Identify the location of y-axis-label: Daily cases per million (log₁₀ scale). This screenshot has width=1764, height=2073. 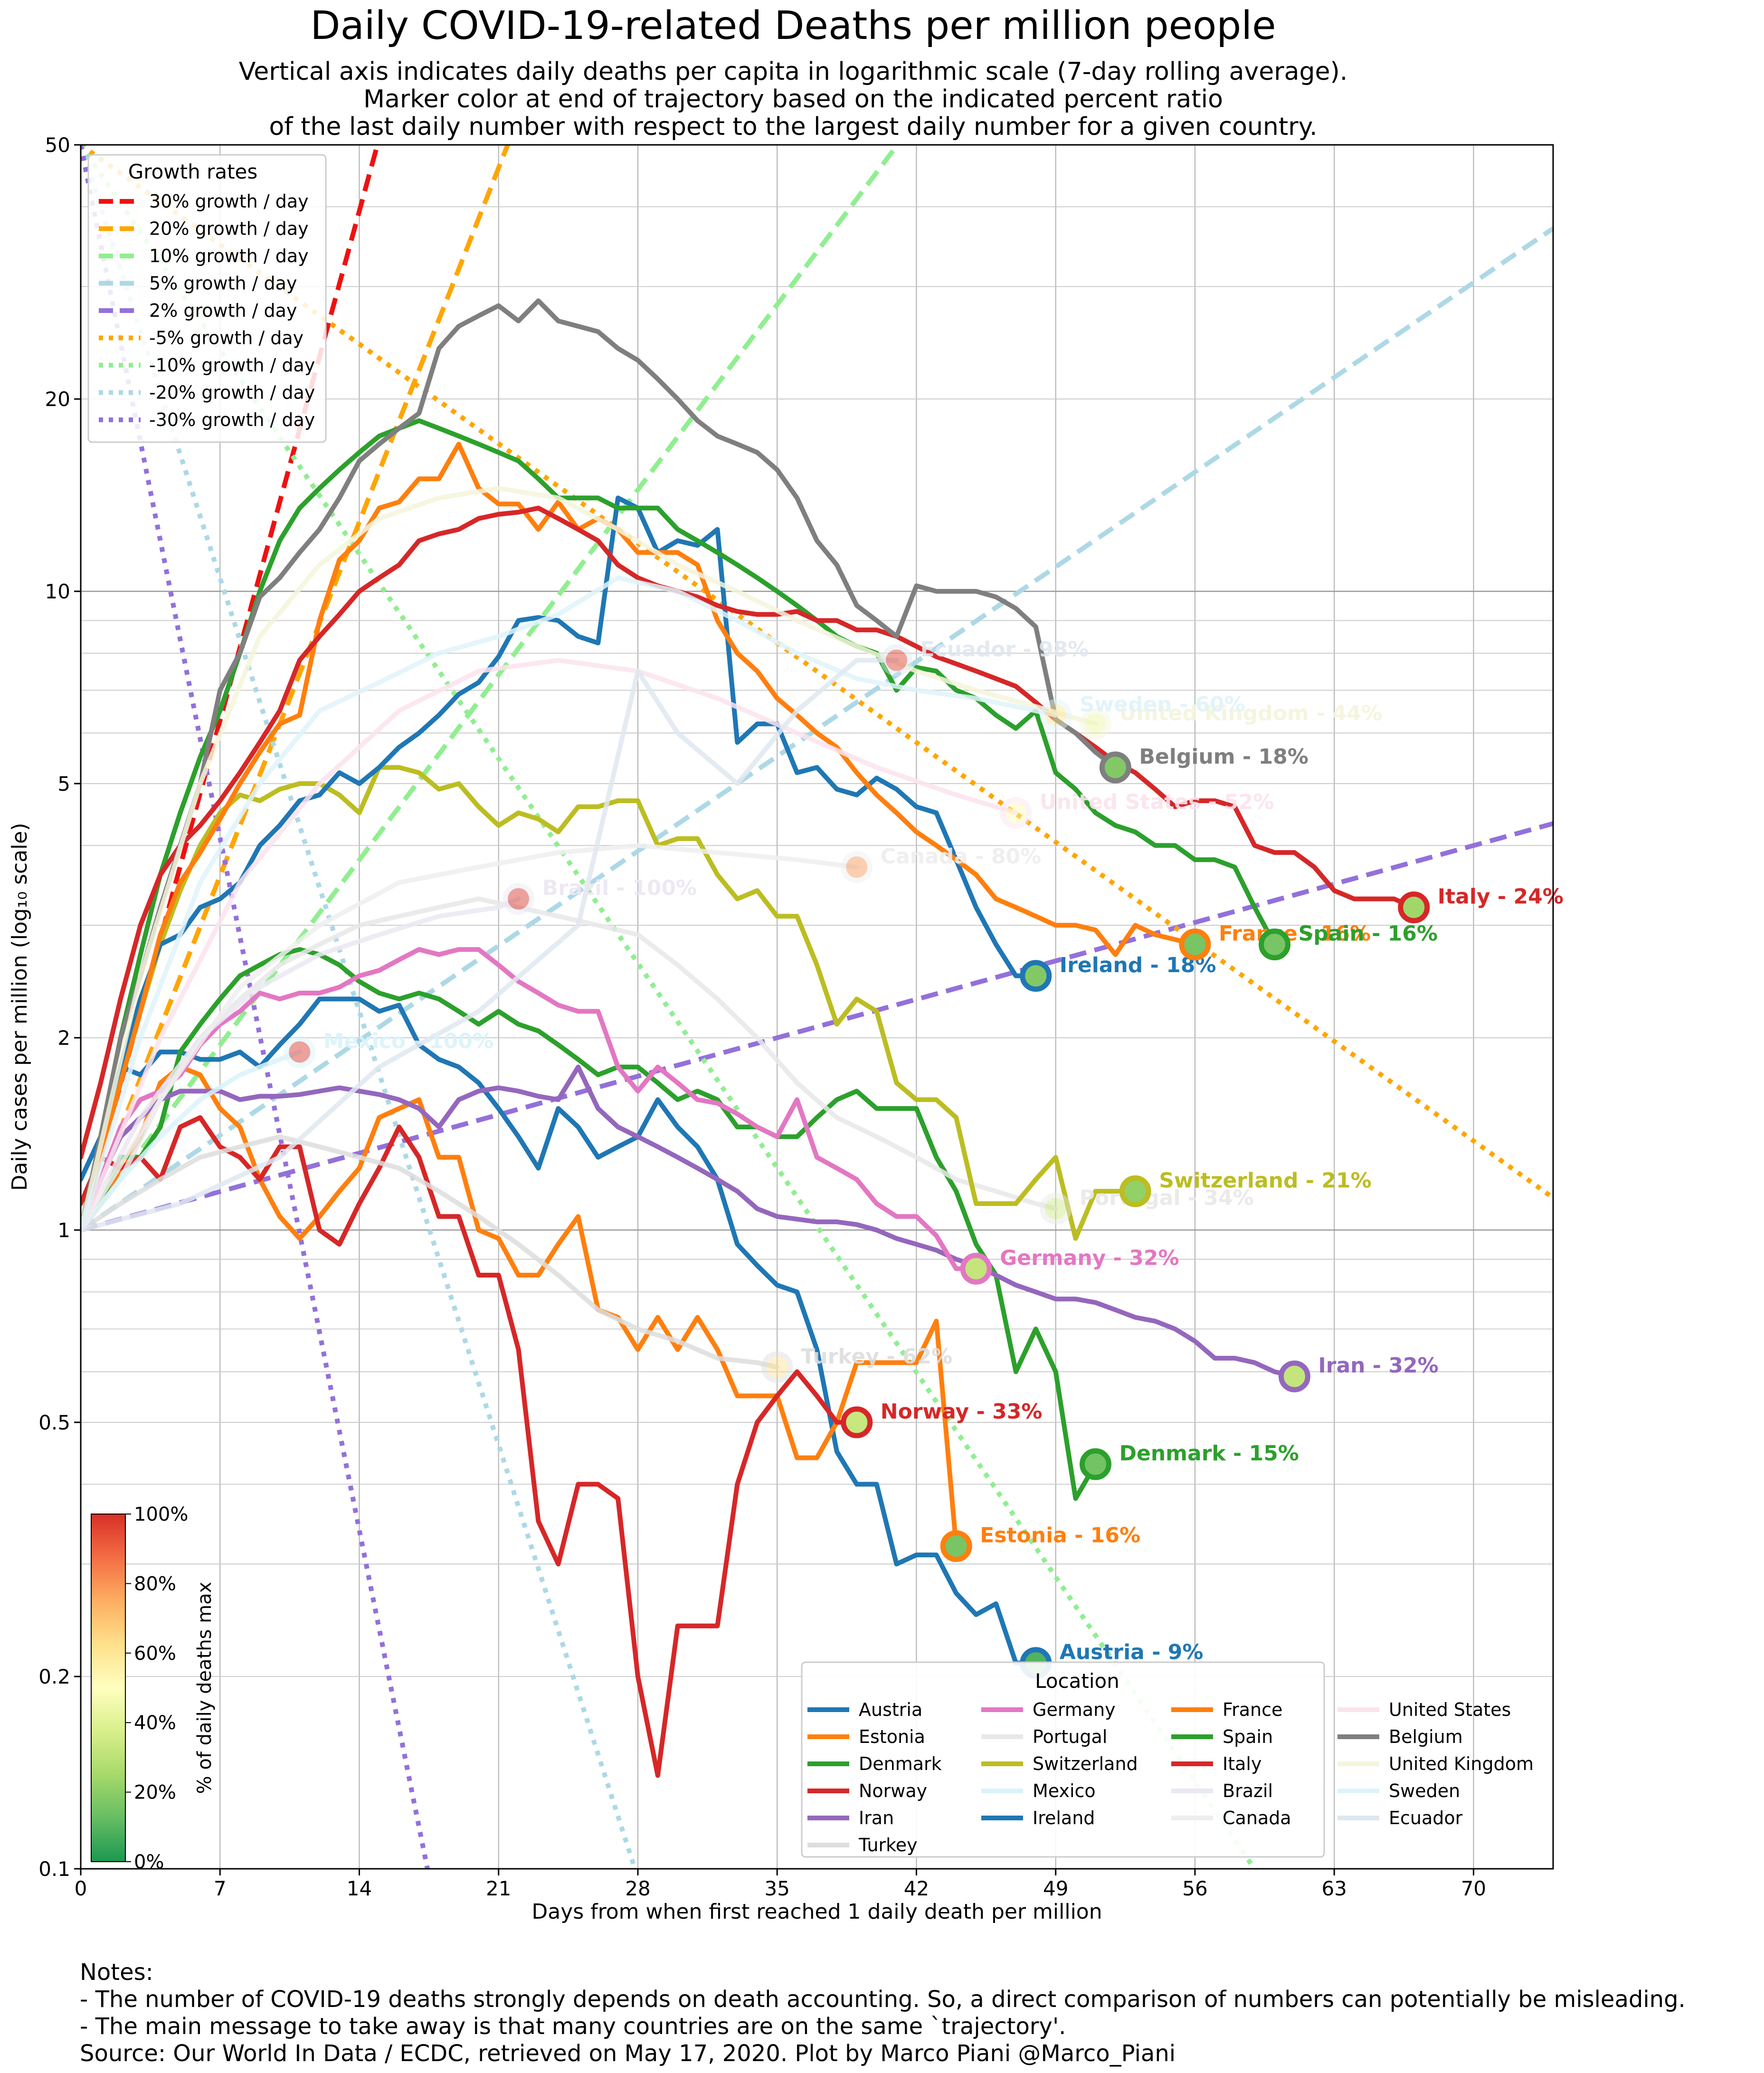
(20, 1007).